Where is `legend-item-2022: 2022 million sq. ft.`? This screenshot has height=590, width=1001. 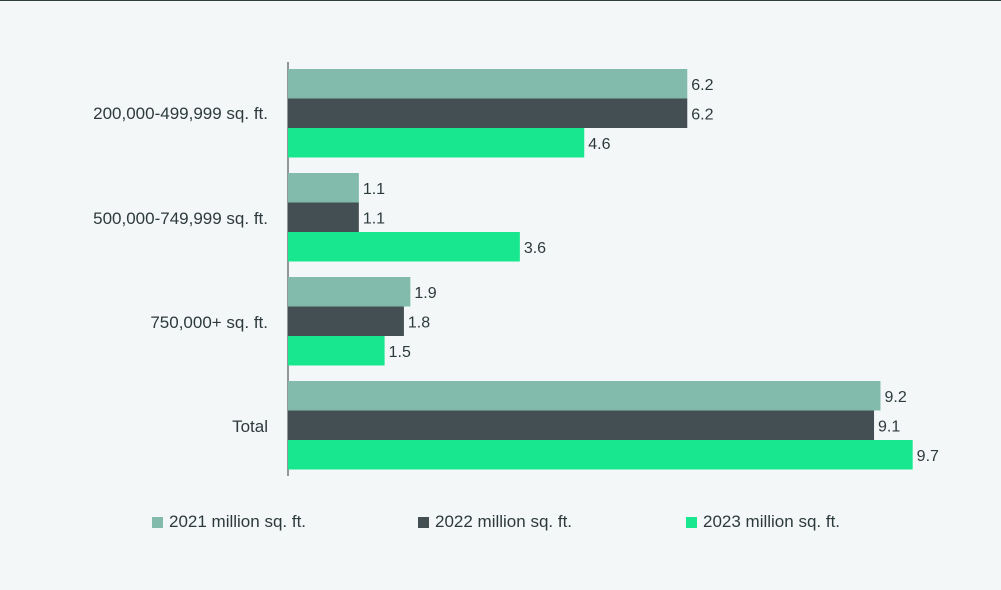
legend-item-2022: 2022 million sq. ft. is located at coordinates (495, 522).